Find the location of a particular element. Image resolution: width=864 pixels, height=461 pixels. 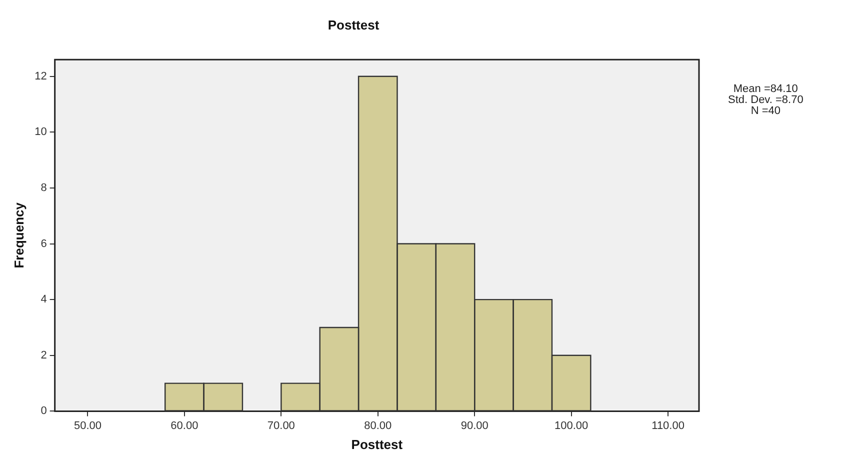

y-tick-label: 12 is located at coordinates (40, 76).